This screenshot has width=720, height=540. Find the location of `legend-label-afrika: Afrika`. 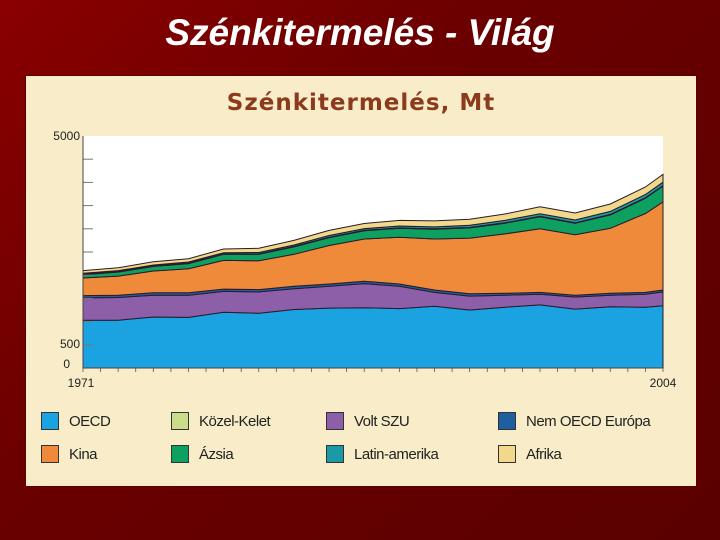

legend-label-afrika: Afrika is located at coordinates (544, 454).